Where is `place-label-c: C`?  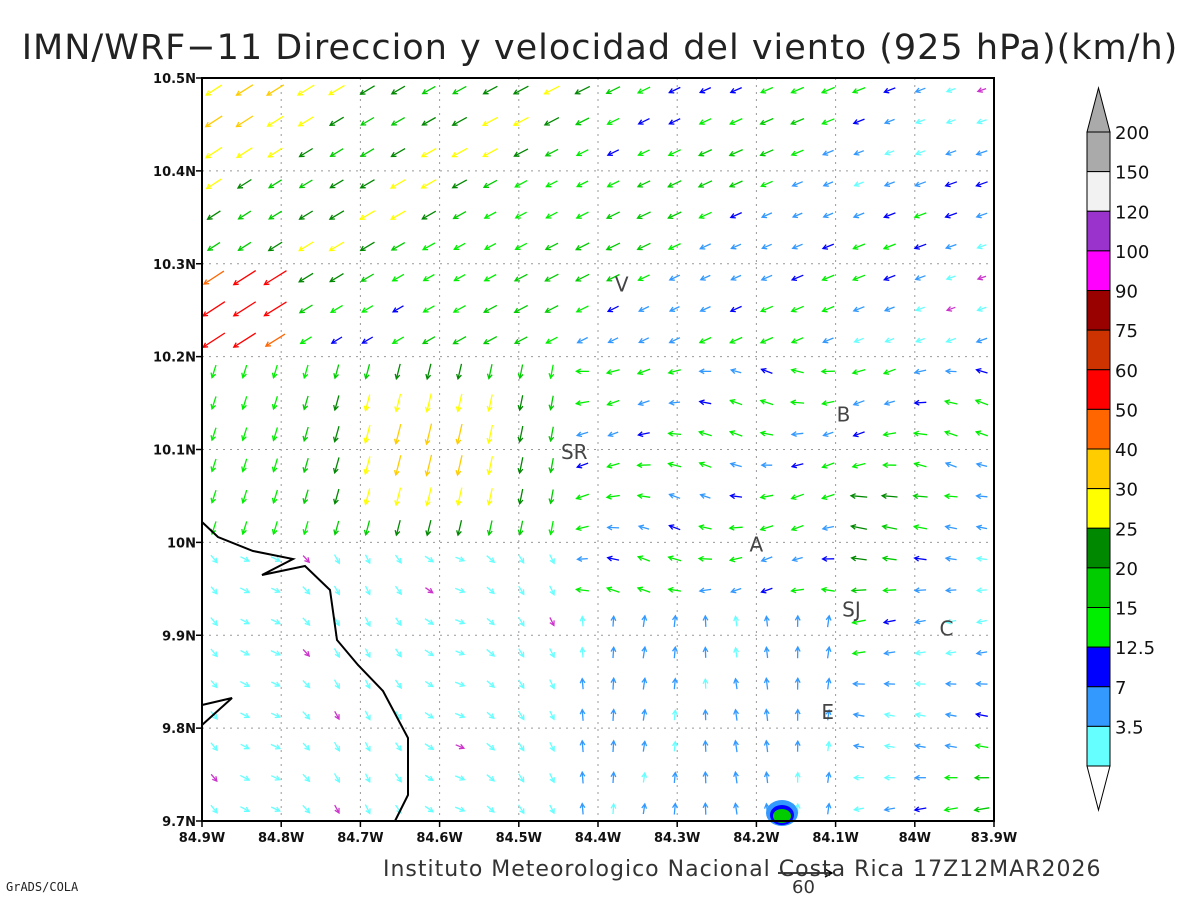 place-label-c: C is located at coordinates (946, 628).